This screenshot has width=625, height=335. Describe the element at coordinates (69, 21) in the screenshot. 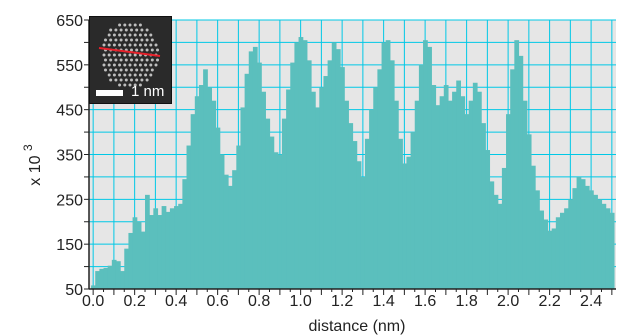

I see `y-tick-label: 650` at that location.